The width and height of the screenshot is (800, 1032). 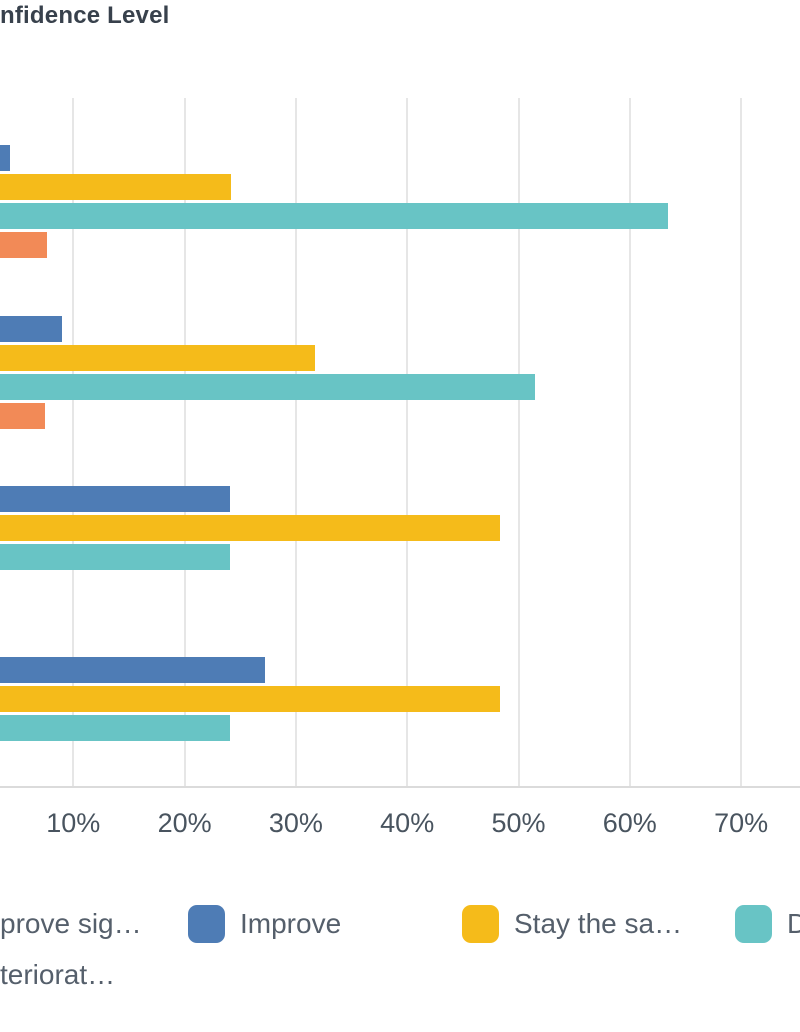 What do you see at coordinates (250, 528) in the screenshot?
I see `bar-group3-staythesa` at bounding box center [250, 528].